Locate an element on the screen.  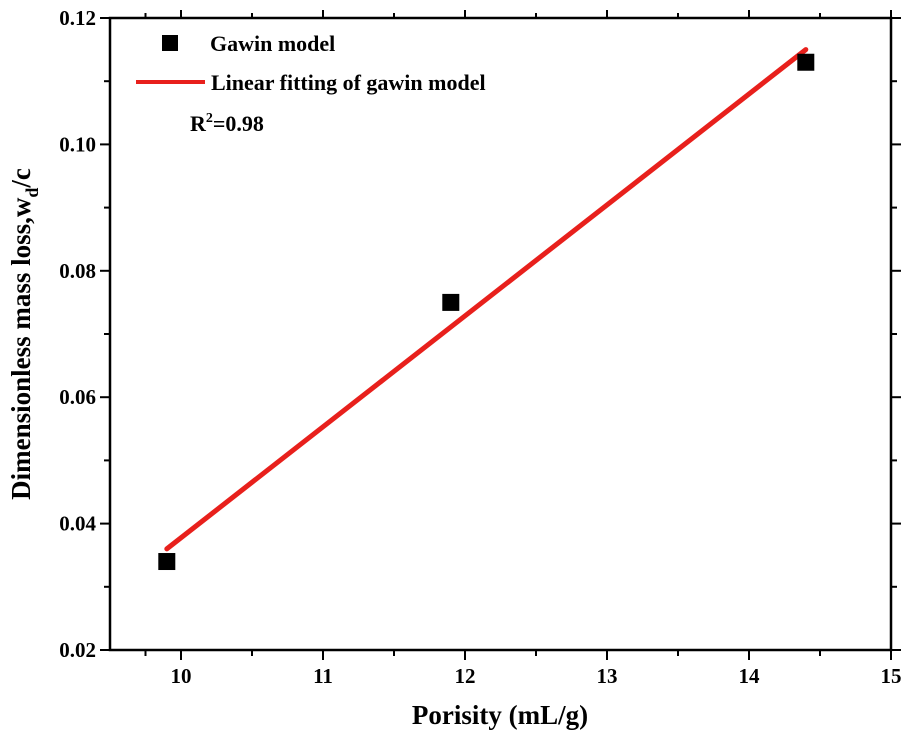
y-tick-label: 0.10 is located at coordinates (77, 144).